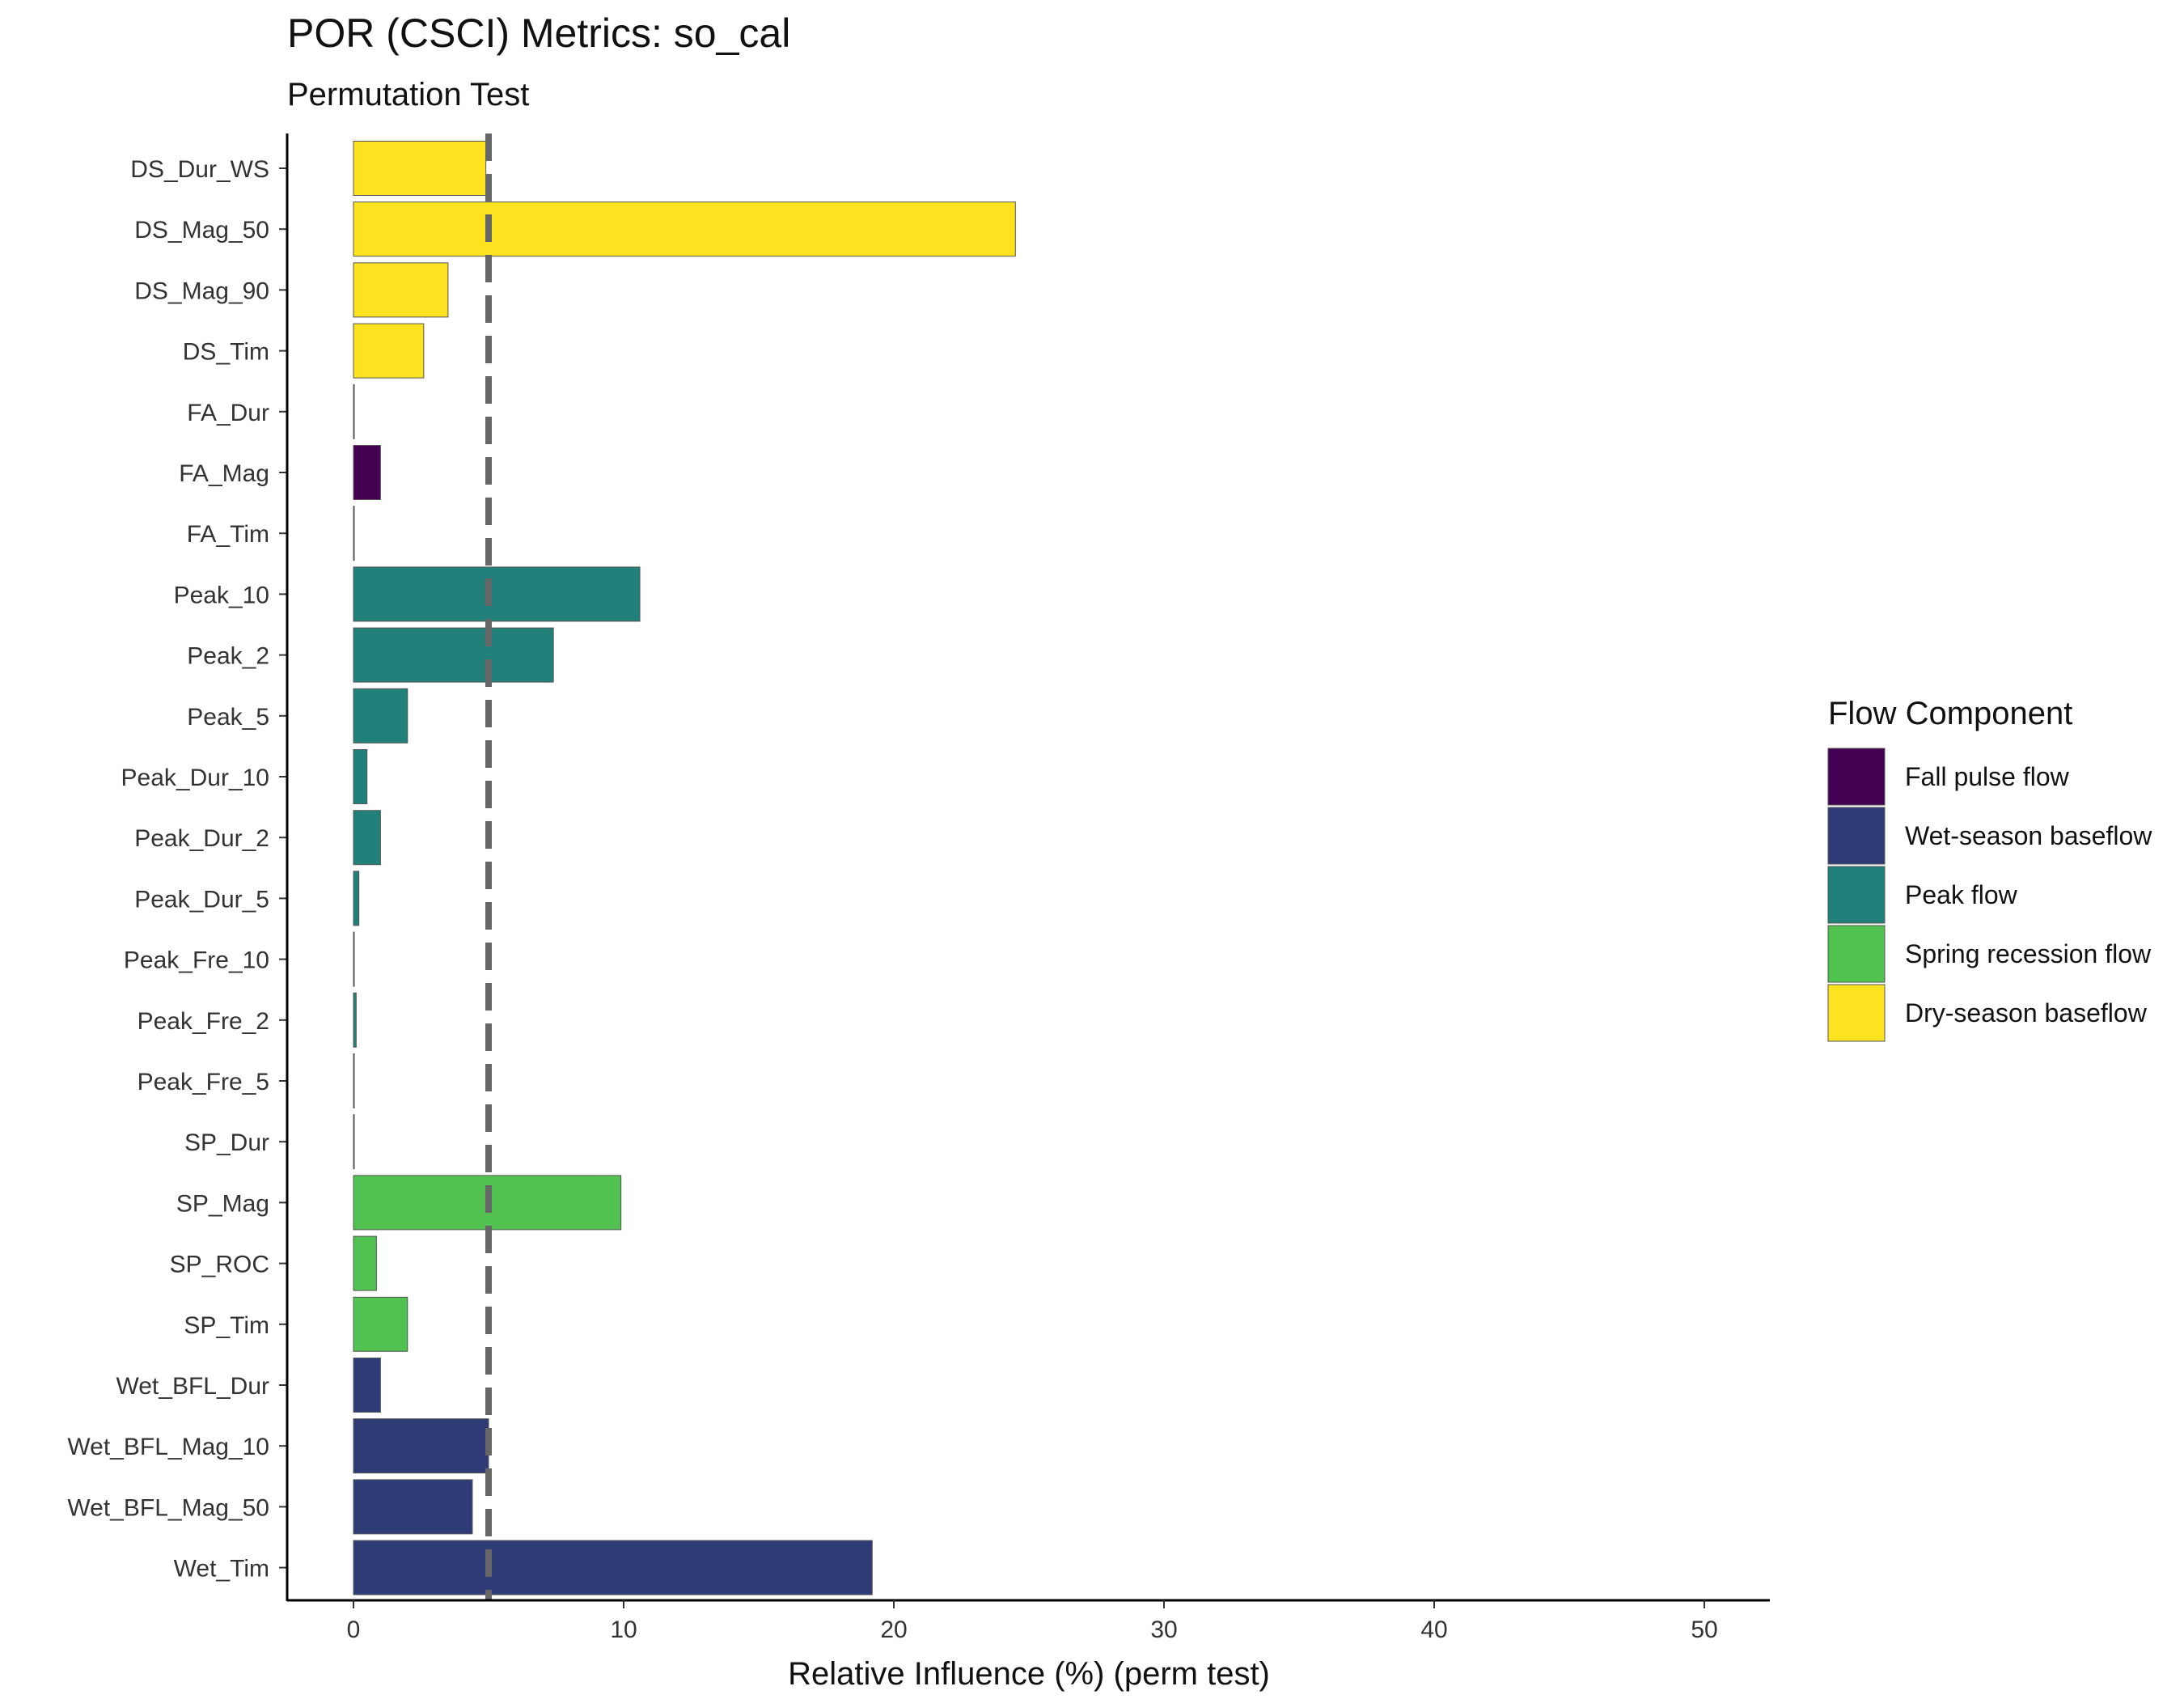 The height and width of the screenshot is (1699, 2184). What do you see at coordinates (228, 717) in the screenshot?
I see `y-tick-label-peak-5: Peak_5` at bounding box center [228, 717].